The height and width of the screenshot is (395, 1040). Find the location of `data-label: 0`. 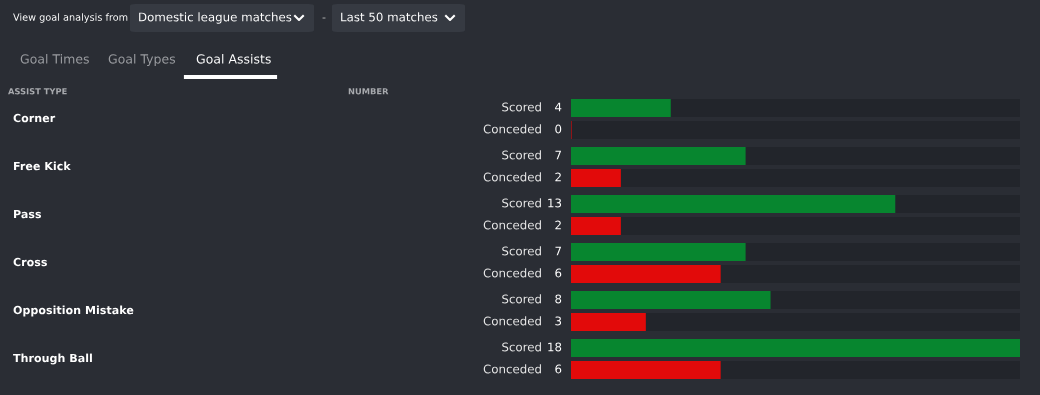

data-label: 0 is located at coordinates (558, 129).